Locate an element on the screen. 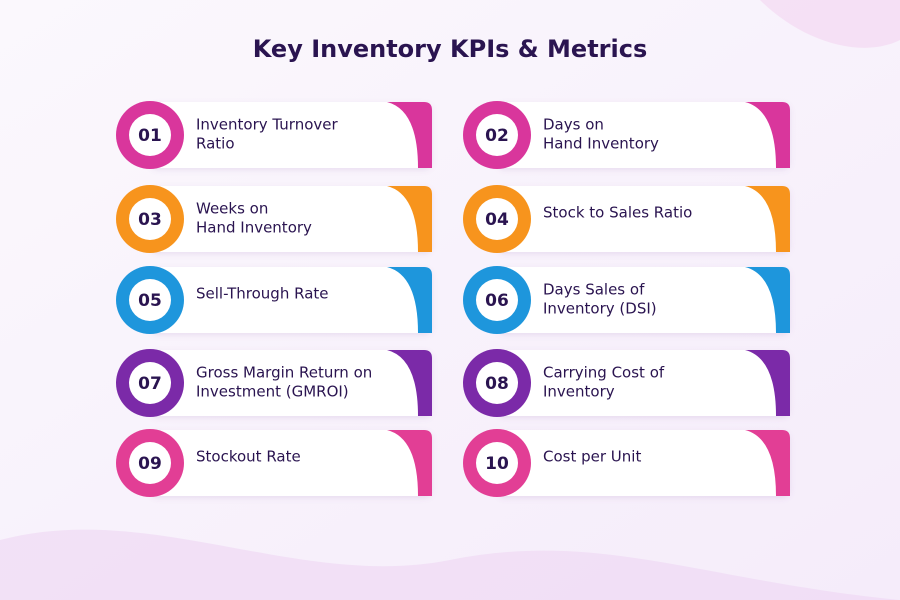 This screenshot has width=900, height=600. number: 06 is located at coordinates (497, 301).